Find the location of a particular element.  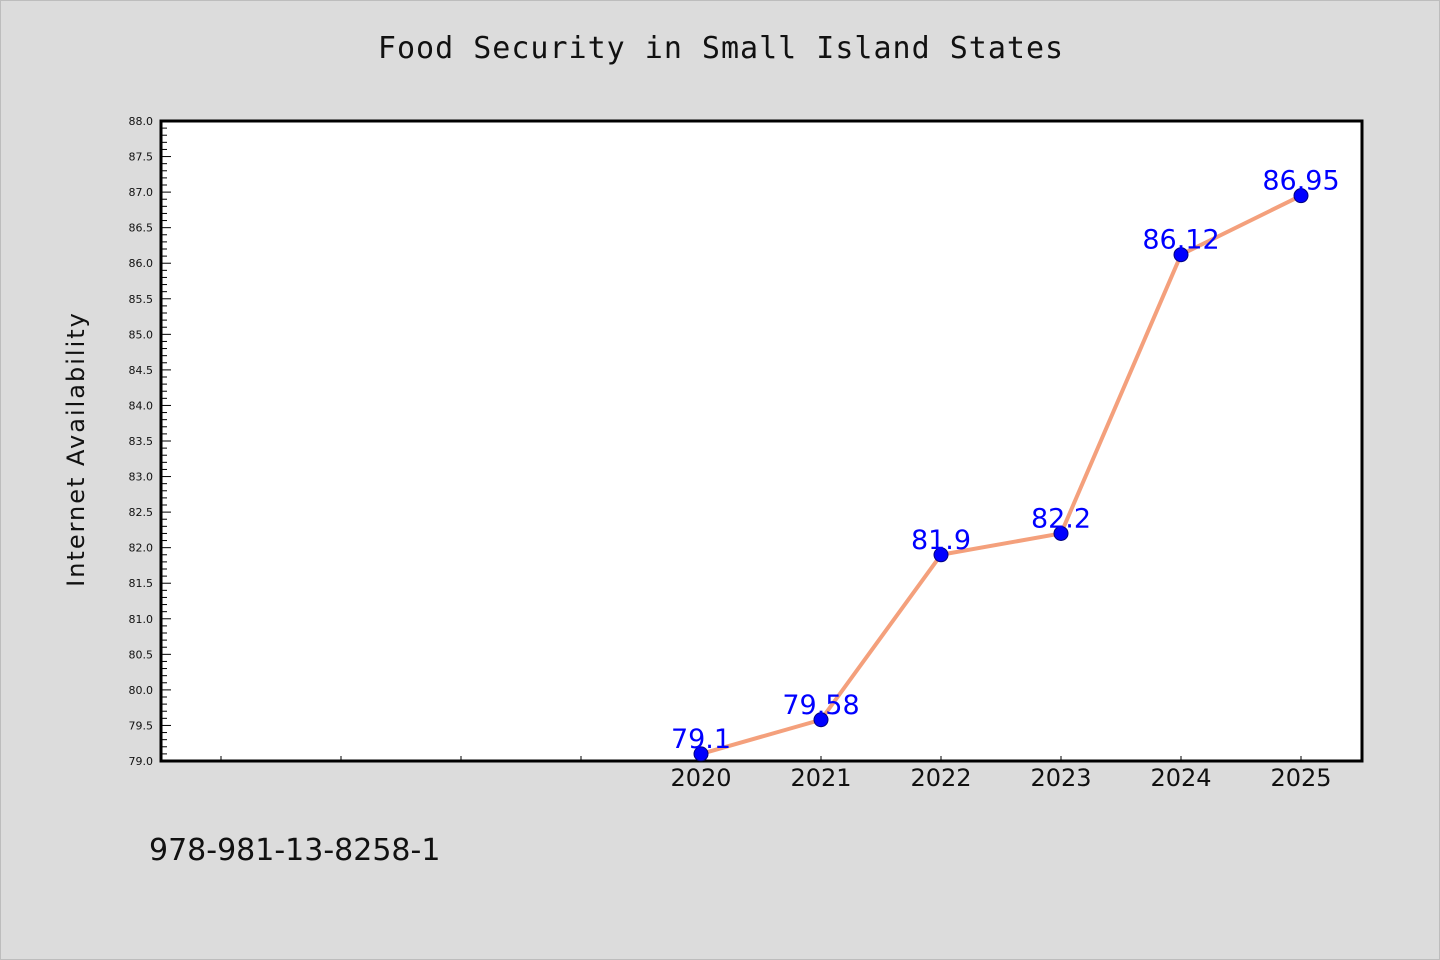

y-tick-label: 86.0 is located at coordinates (141, 263).